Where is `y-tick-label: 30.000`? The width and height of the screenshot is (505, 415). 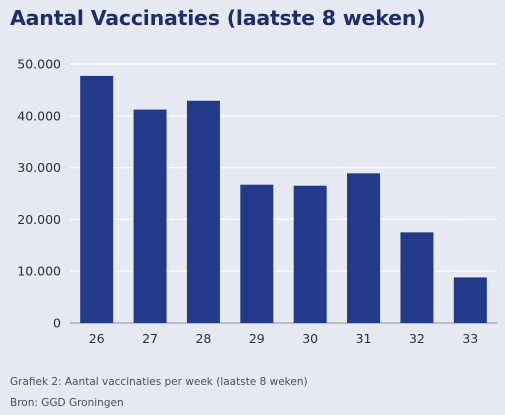 y-tick-label: 30.000 is located at coordinates (39, 167).